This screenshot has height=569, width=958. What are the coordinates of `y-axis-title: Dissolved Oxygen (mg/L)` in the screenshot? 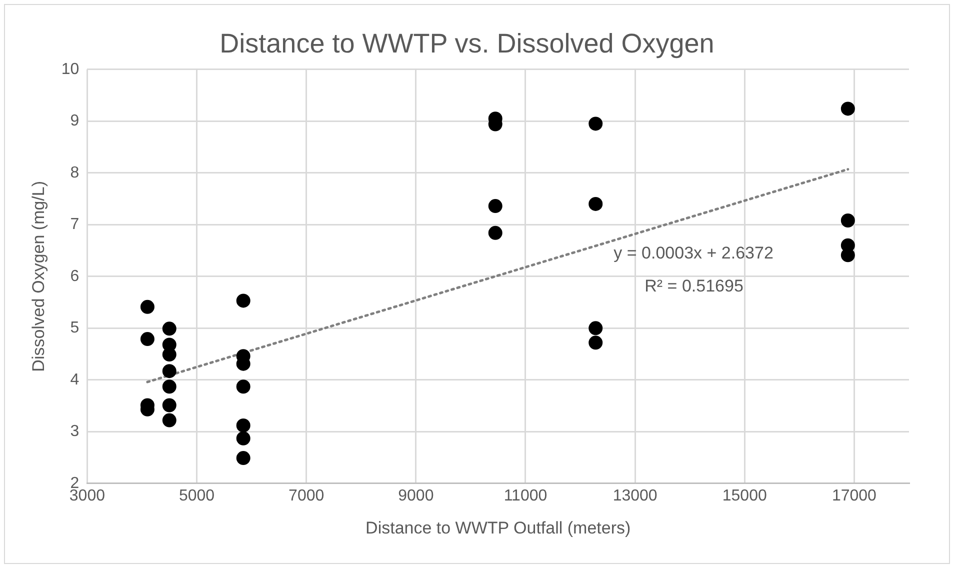 It's located at (38, 276).